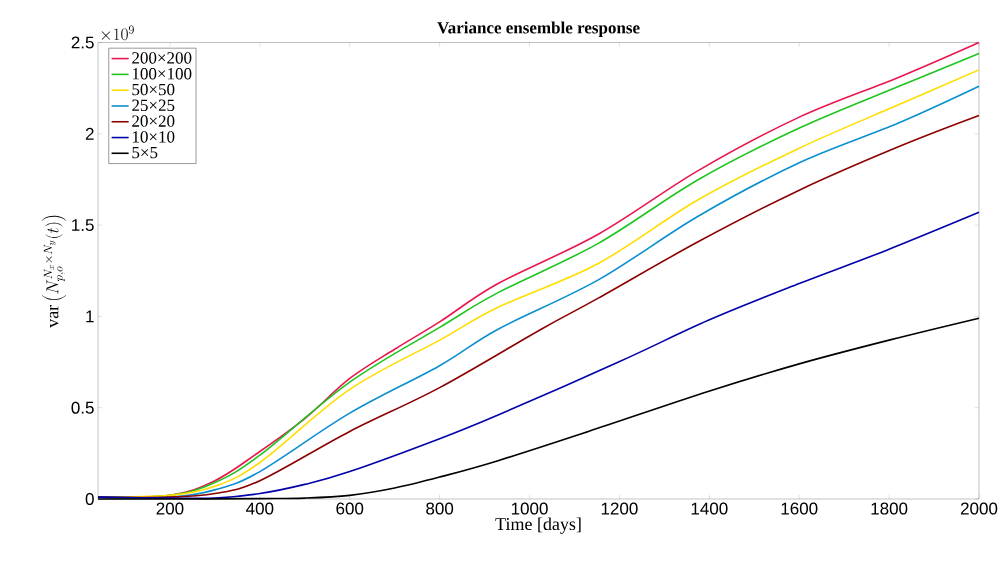  Describe the element at coordinates (709, 508) in the screenshot. I see `x-tick-label: 1400` at that location.